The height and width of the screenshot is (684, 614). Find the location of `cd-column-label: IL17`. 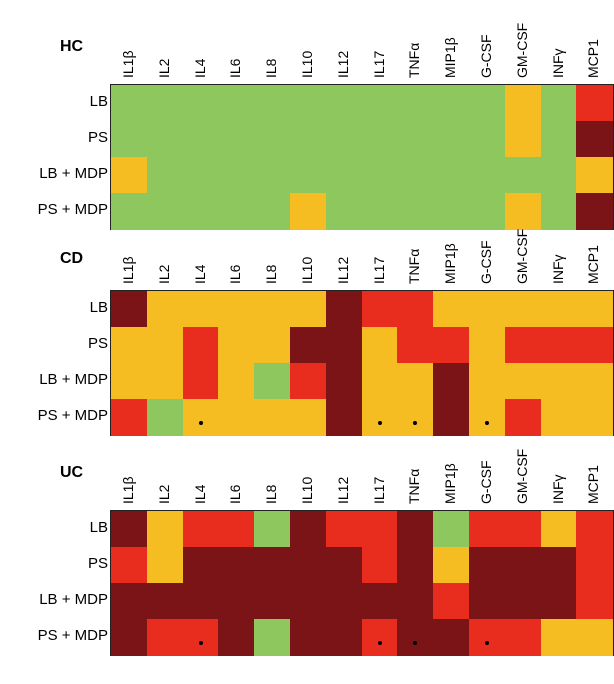

cd-column-label: IL17 is located at coordinates (378, 270).